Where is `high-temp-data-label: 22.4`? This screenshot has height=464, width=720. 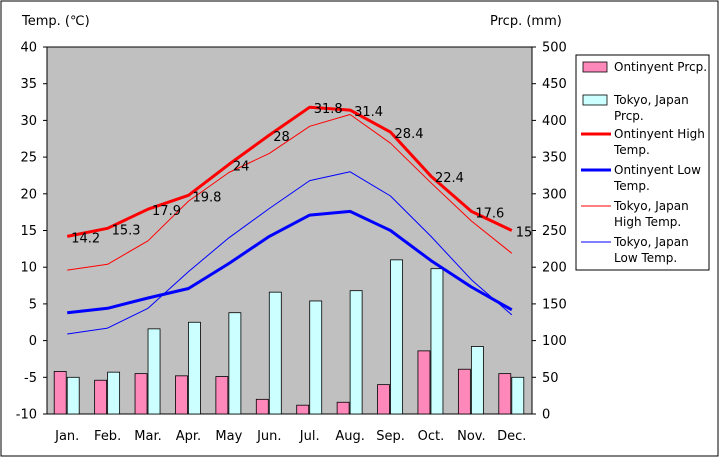
high-temp-data-label: 22.4 is located at coordinates (449, 178).